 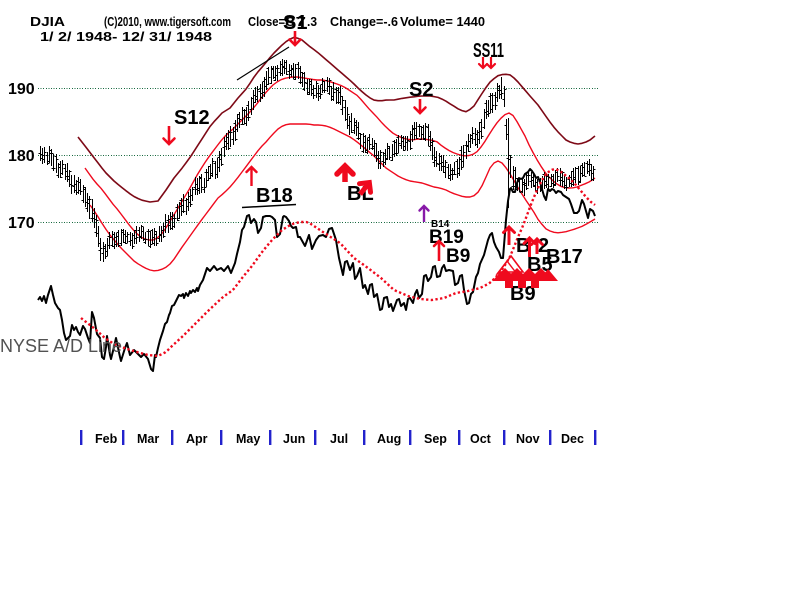 What do you see at coordinates (197, 439) in the screenshot?
I see `svg-text: Apr` at bounding box center [197, 439].